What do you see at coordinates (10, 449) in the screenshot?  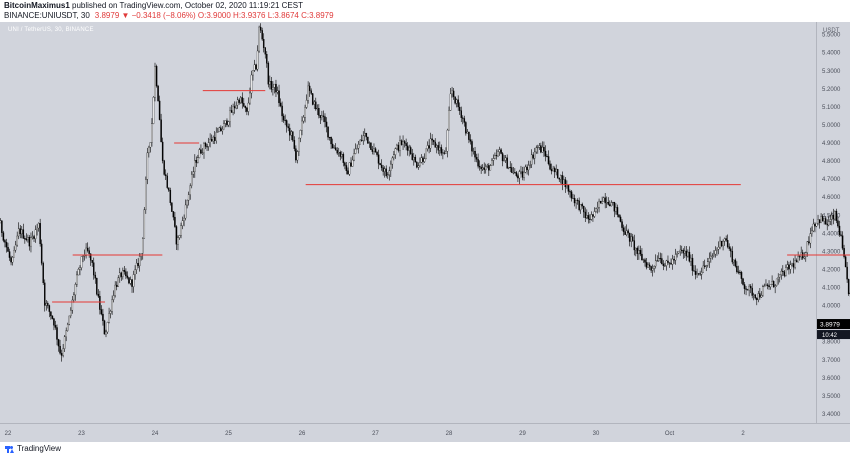 I see `tradingview-logo-icon` at bounding box center [10, 449].